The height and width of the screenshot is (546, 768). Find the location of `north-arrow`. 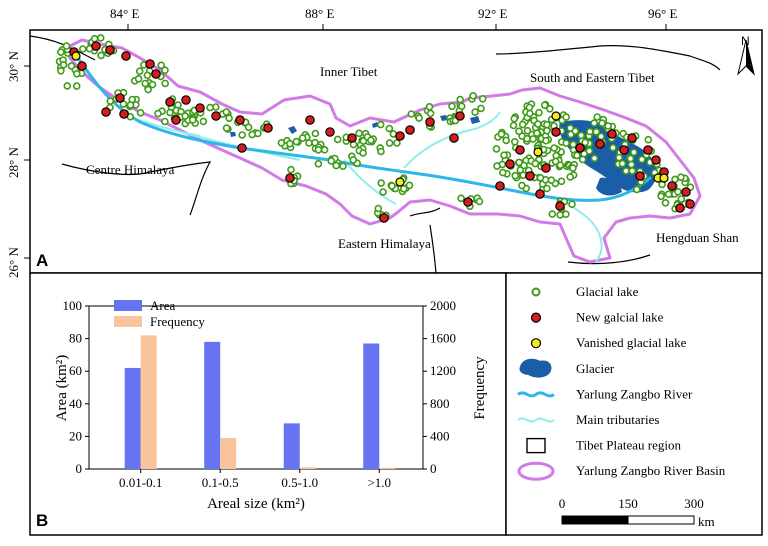

north-arrow is located at coordinates (746, 57).